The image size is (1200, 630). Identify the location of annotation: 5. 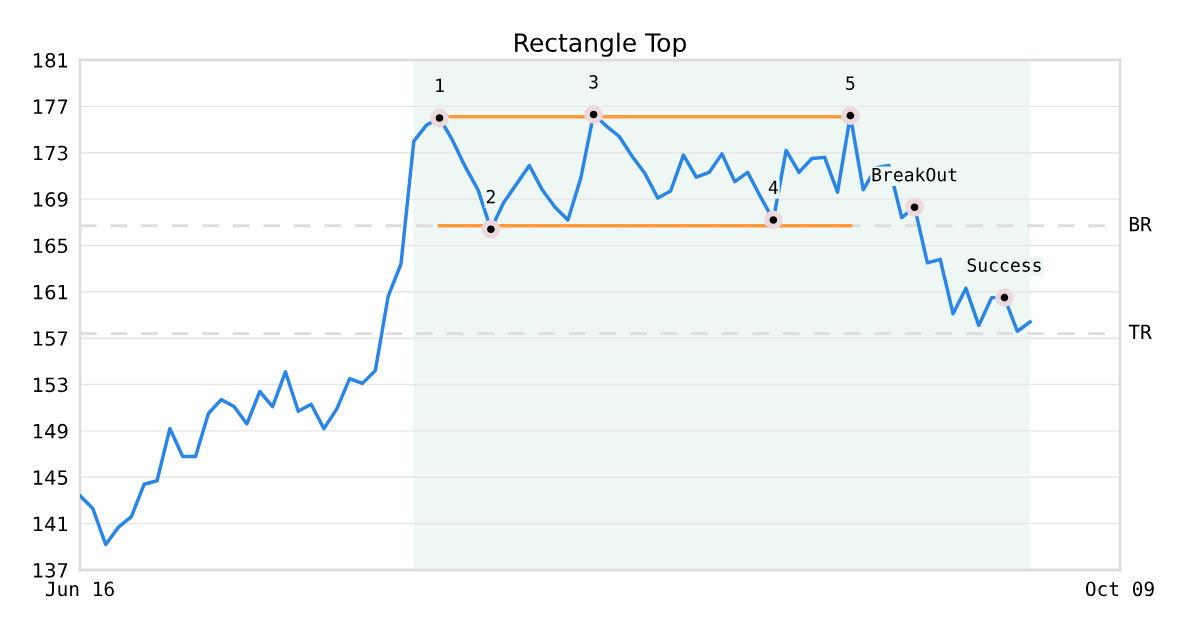
(850, 83).